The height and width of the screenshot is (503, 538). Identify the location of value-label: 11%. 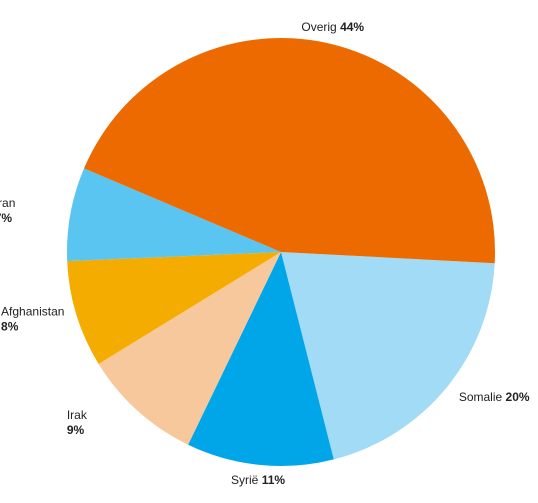
(274, 480).